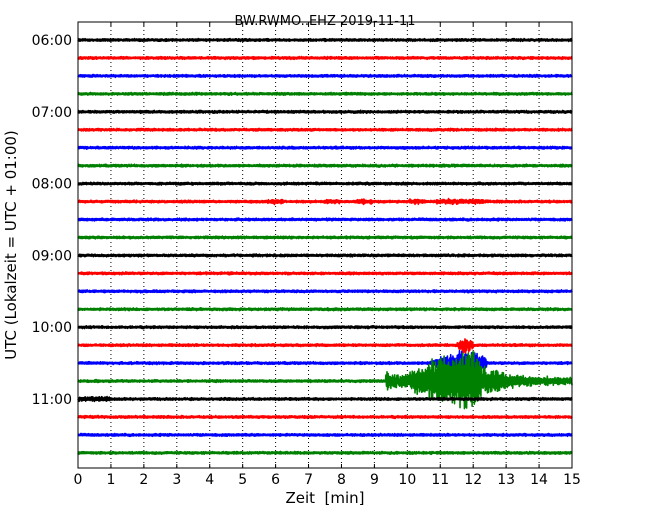 This screenshot has width=650, height=520. I want to click on x-tick-label: 5, so click(242, 480).